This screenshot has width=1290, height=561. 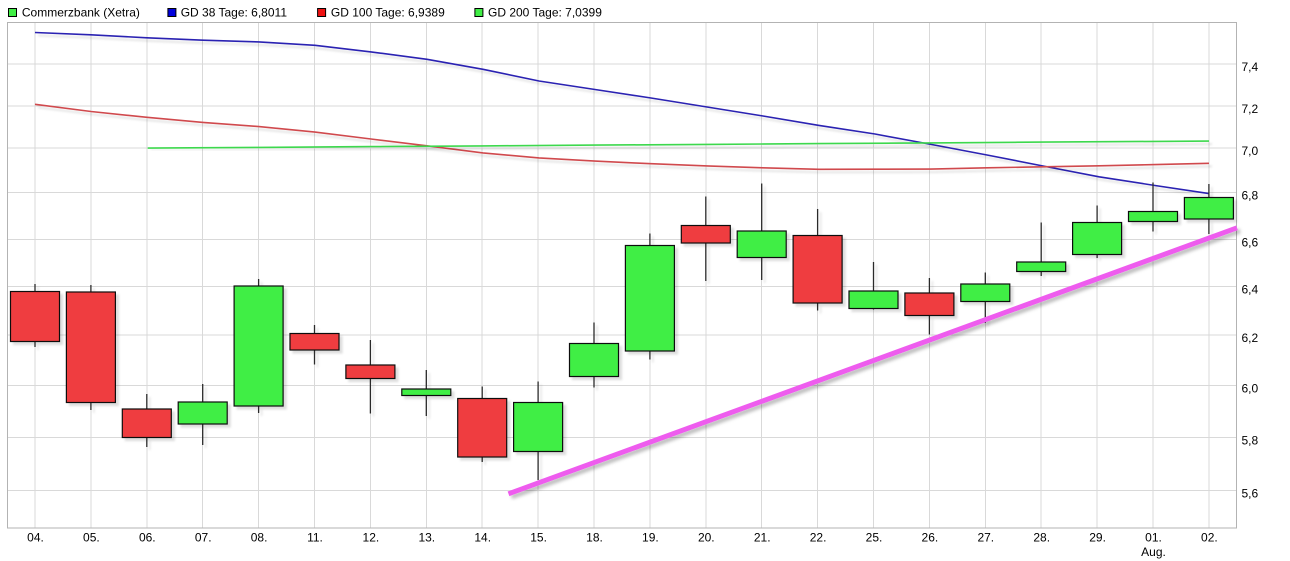 What do you see at coordinates (1250, 196) in the screenshot?
I see `svg-text: 6,8` at bounding box center [1250, 196].